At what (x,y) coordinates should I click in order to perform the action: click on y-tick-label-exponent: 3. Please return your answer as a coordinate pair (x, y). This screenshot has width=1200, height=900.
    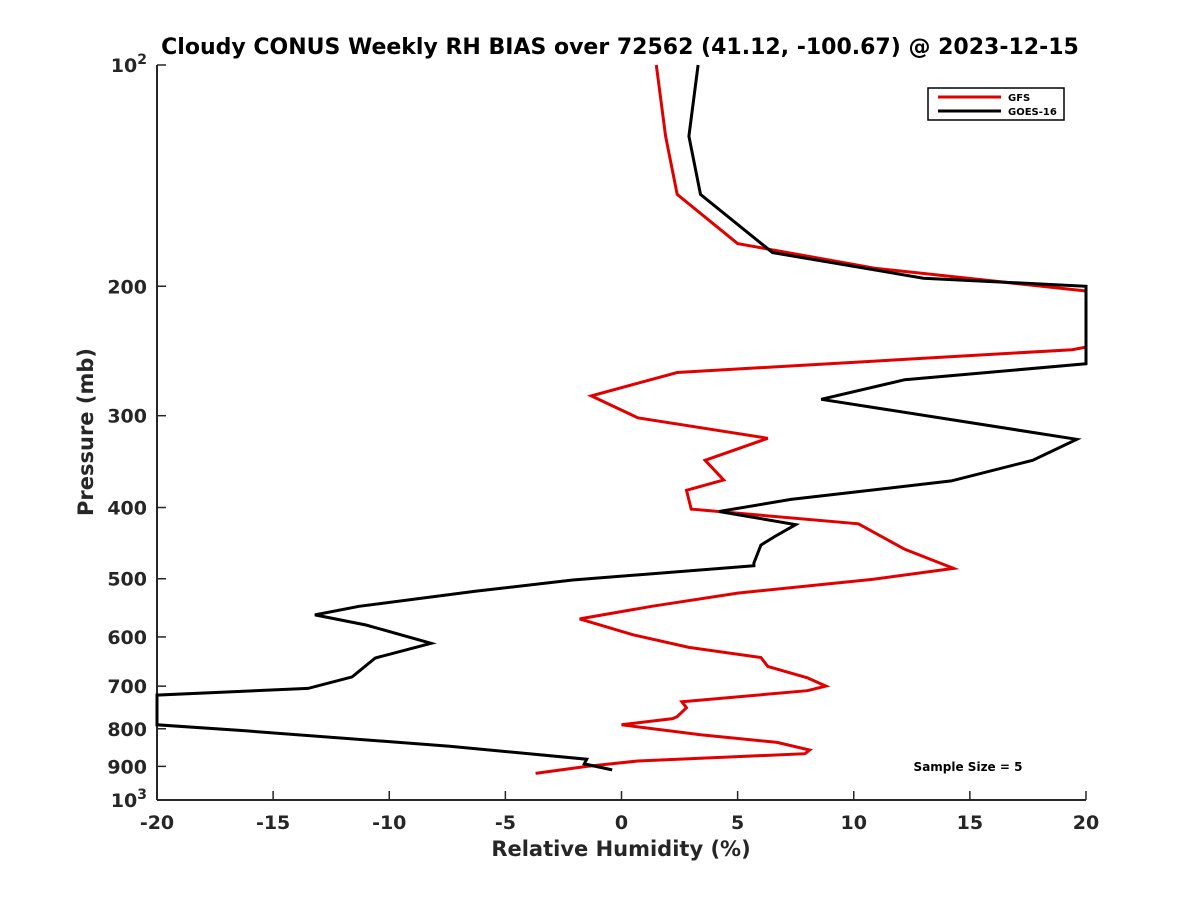
    Looking at the image, I should click on (142, 795).